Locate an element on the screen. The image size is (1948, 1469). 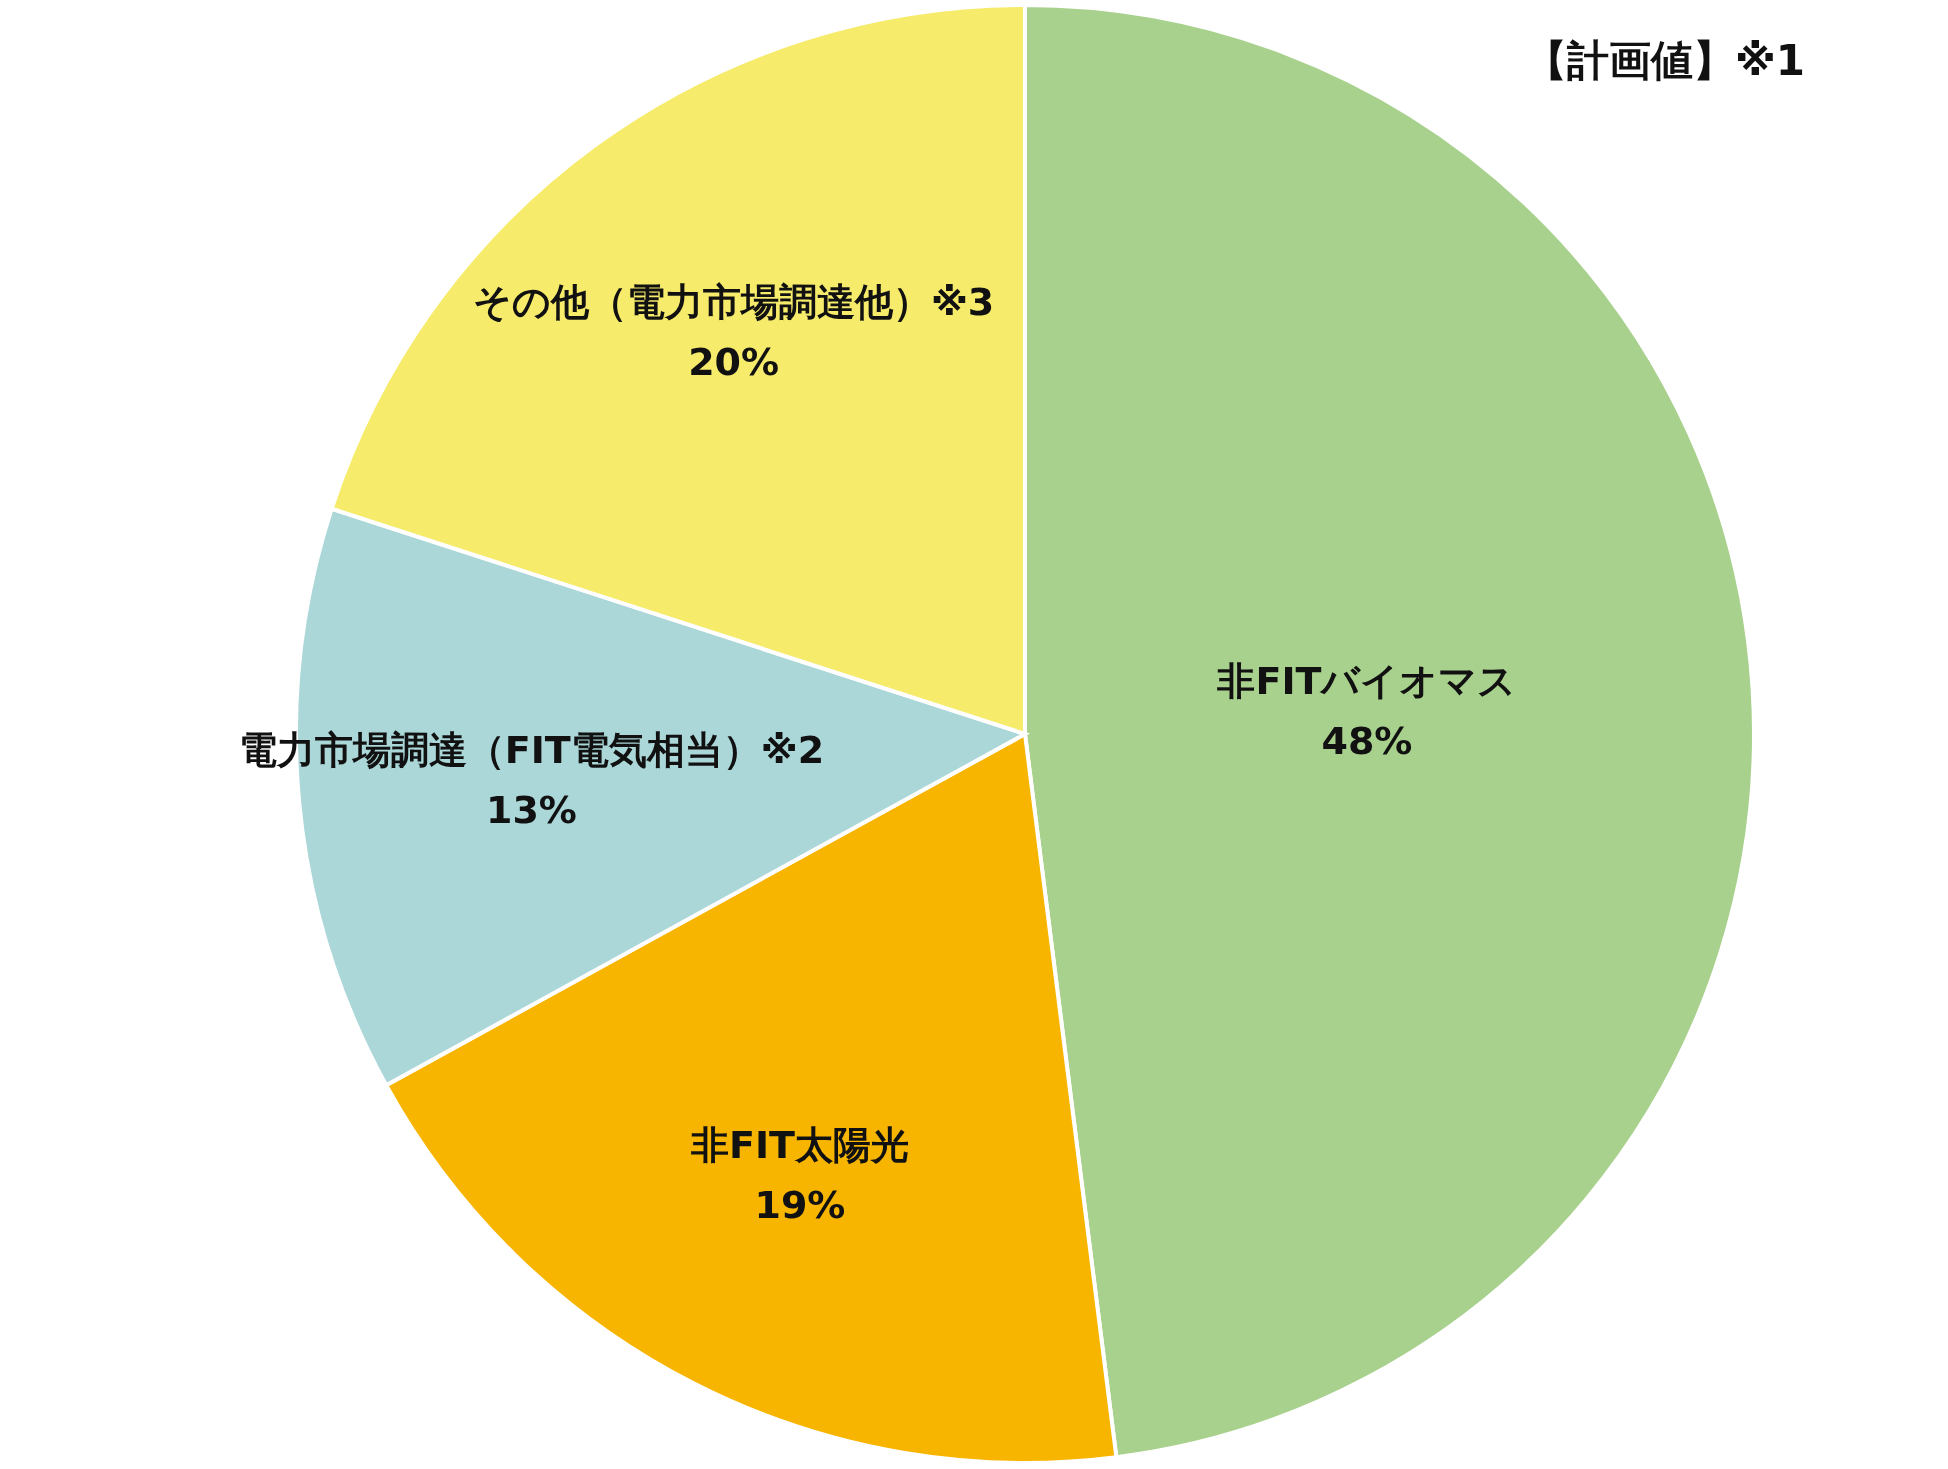
slice-label: 電力市場調達（FIT電気相当）※2 is located at coordinates (531, 749).